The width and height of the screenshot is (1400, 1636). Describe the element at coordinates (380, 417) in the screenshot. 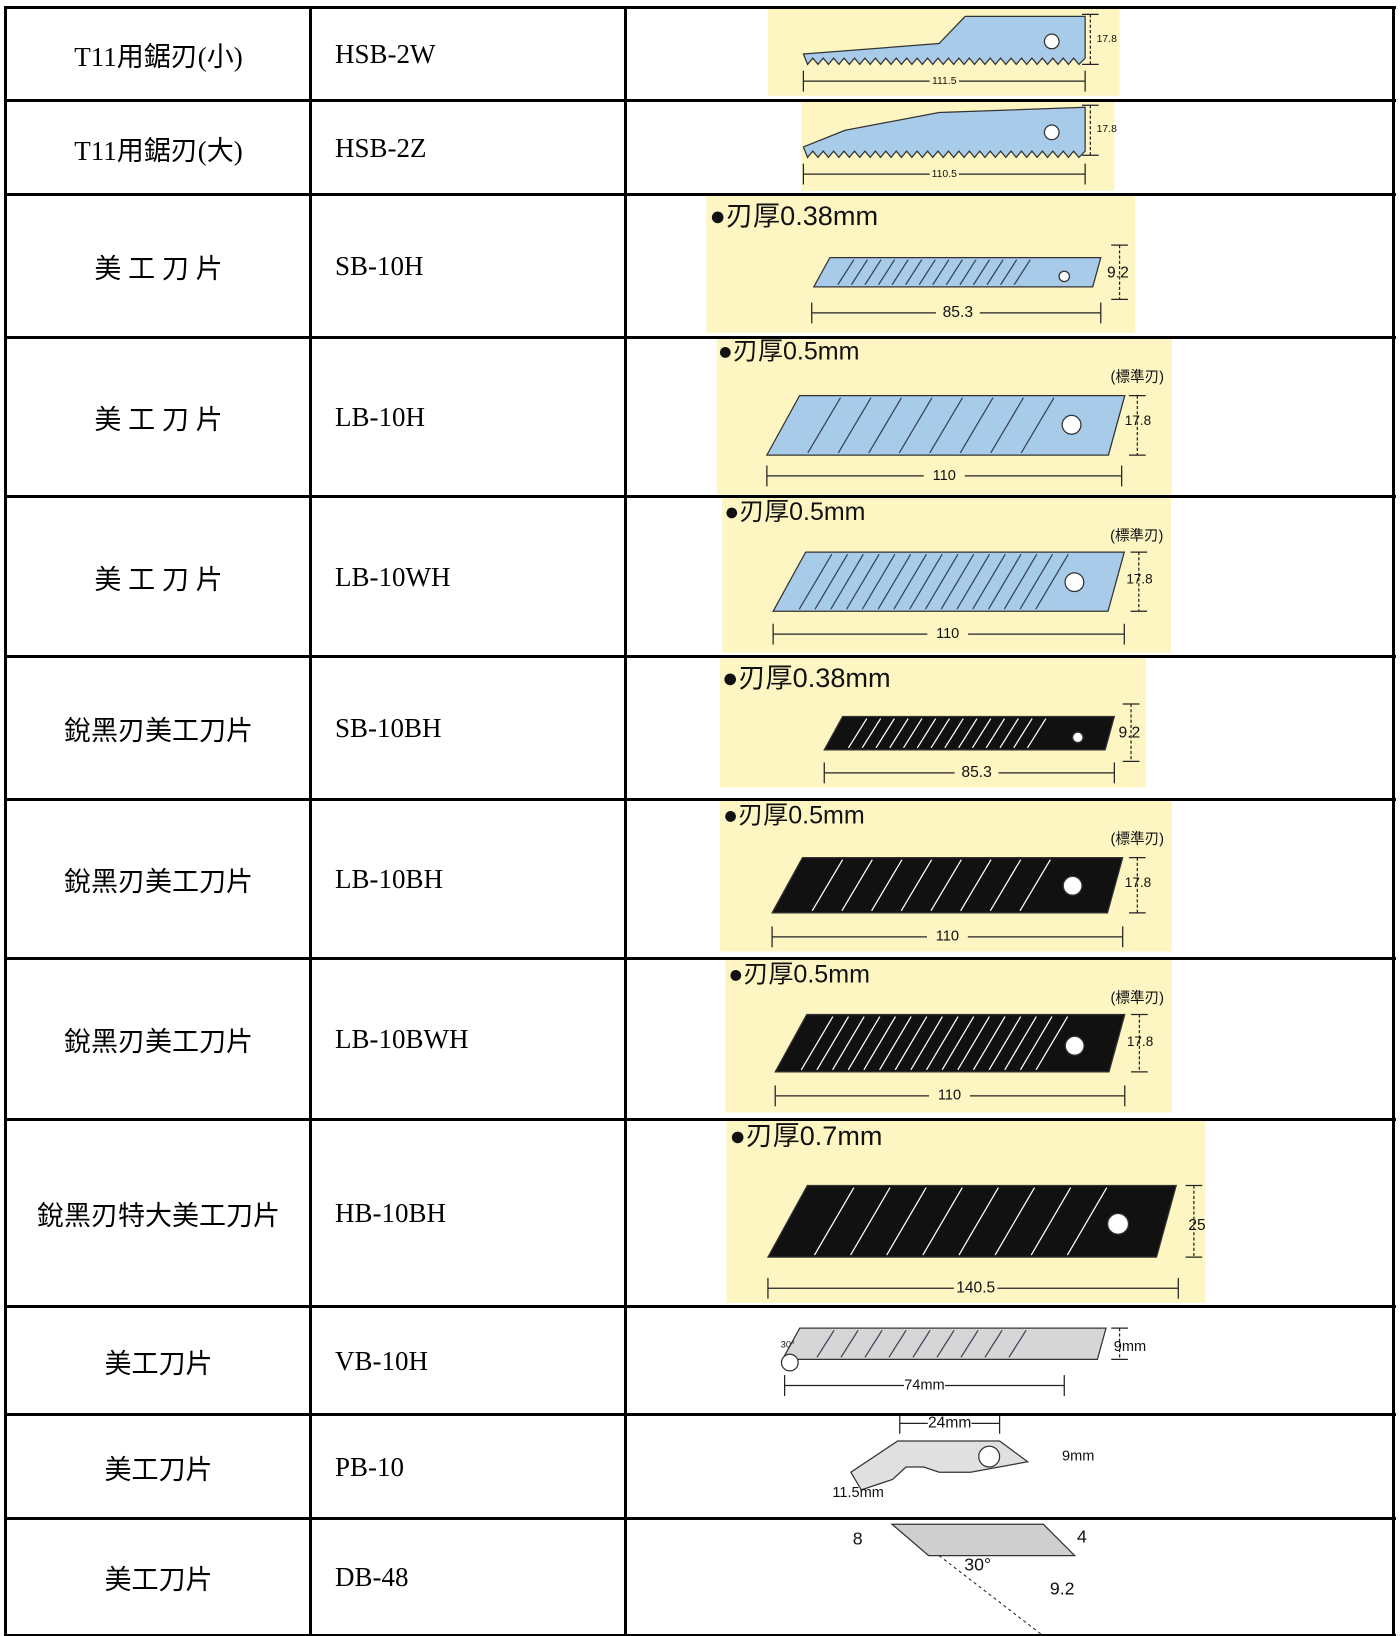

I see `product-code: LB-10H` at that location.